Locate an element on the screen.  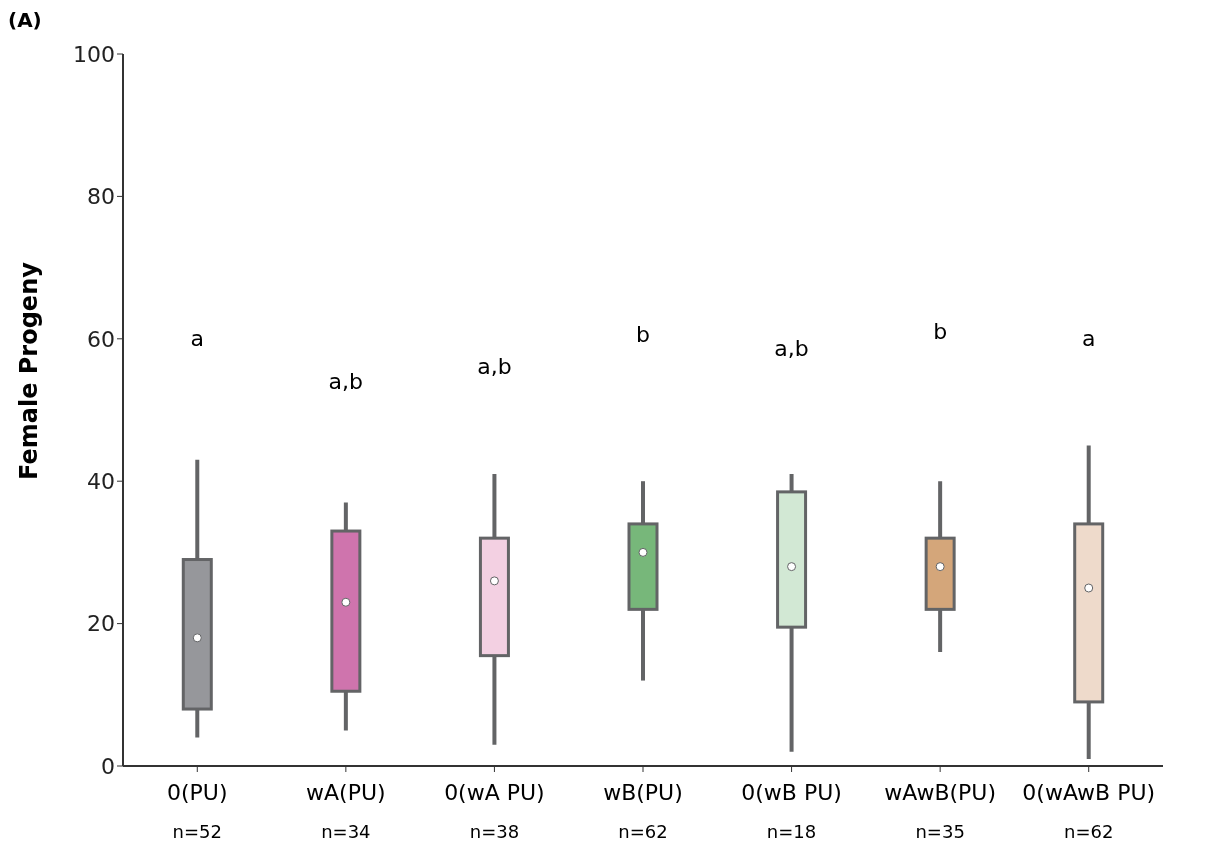
y-tick-label: 80 is located at coordinates (101, 197).